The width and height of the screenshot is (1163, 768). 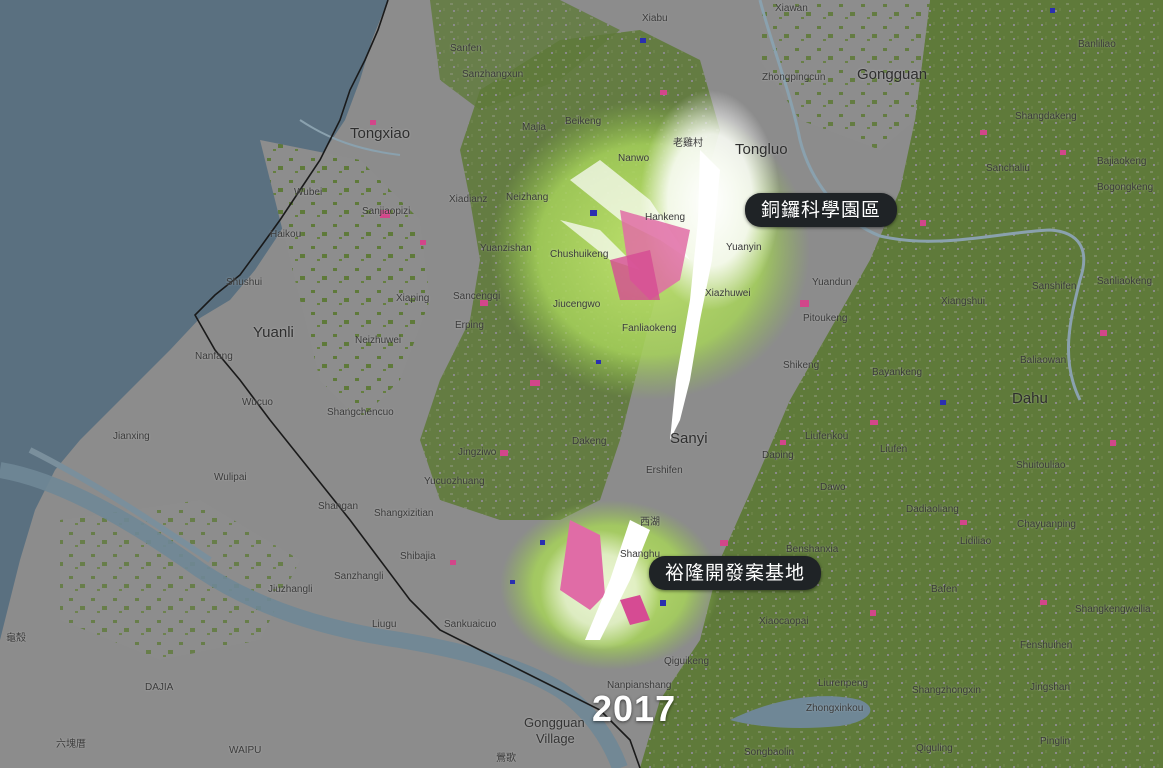 What do you see at coordinates (273, 332) in the screenshot?
I see `place-label-yuanli: Yuanli` at bounding box center [273, 332].